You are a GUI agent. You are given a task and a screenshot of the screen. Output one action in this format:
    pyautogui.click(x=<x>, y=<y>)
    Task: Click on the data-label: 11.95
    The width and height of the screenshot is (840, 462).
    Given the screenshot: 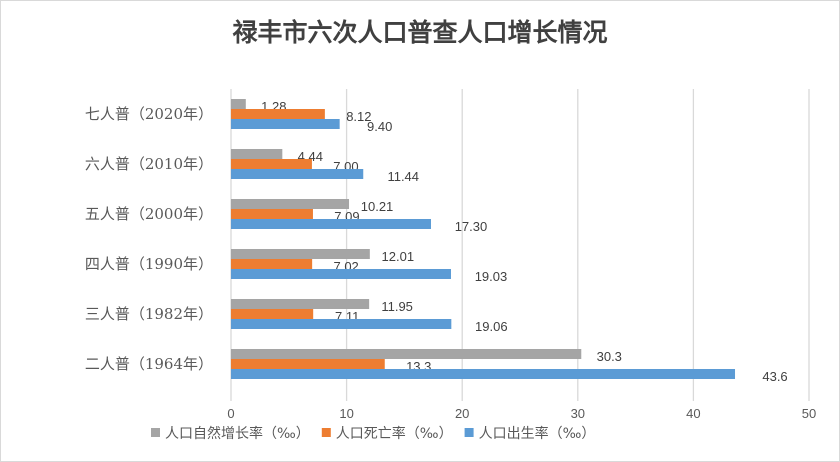 What is the action you would take?
    pyautogui.click(x=397, y=306)
    